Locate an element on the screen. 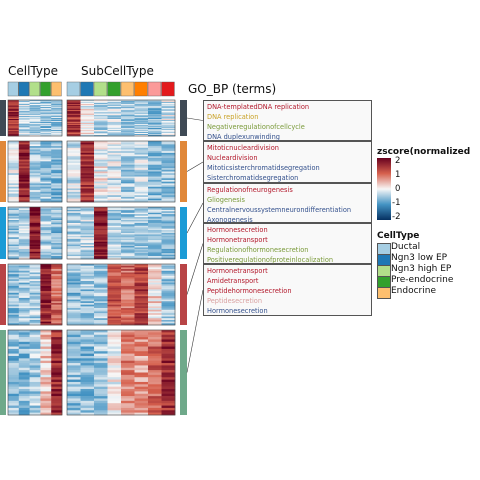  go-term-label: Peptidehormonesecretion is located at coordinates (249, 291).